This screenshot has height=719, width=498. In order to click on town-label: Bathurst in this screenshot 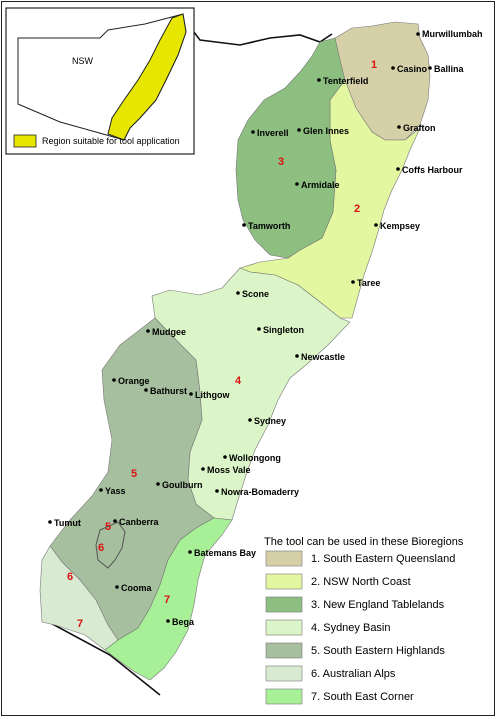, I will do `click(168, 391)`.